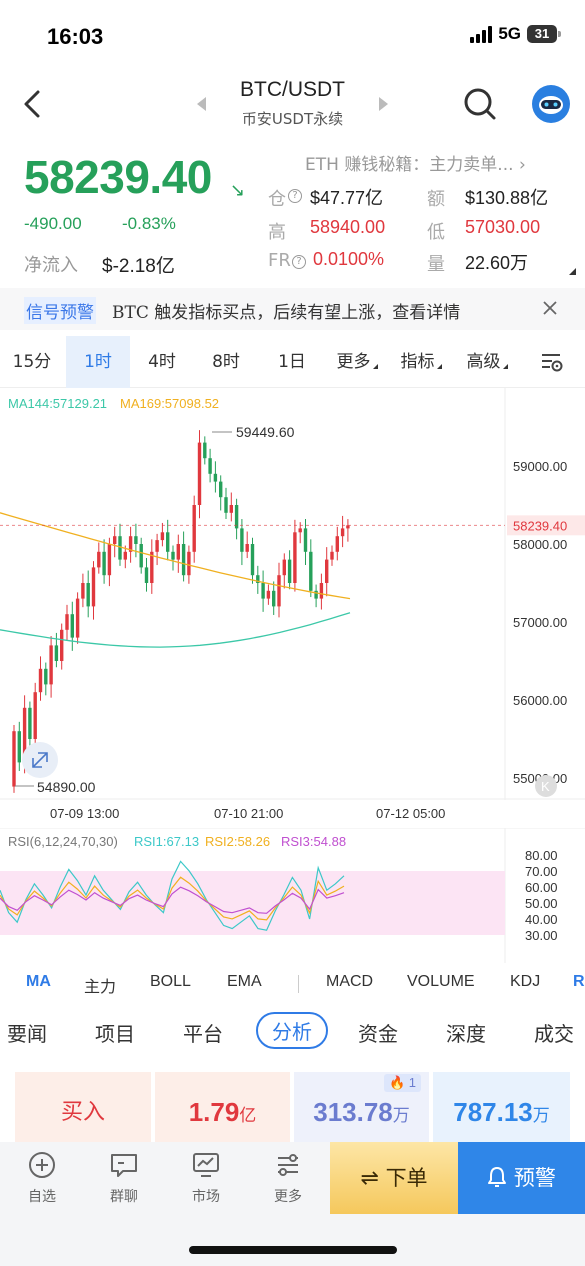  What do you see at coordinates (53, 223) in the screenshot?
I see `price-change: -490.00` at bounding box center [53, 223].